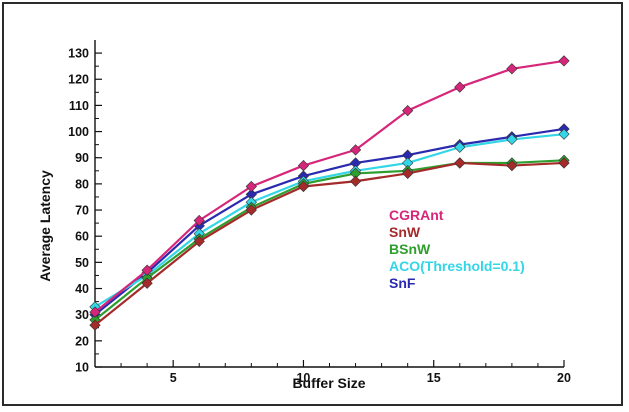  Describe the element at coordinates (564, 378) in the screenshot. I see `x-tick-label: 20` at that location.